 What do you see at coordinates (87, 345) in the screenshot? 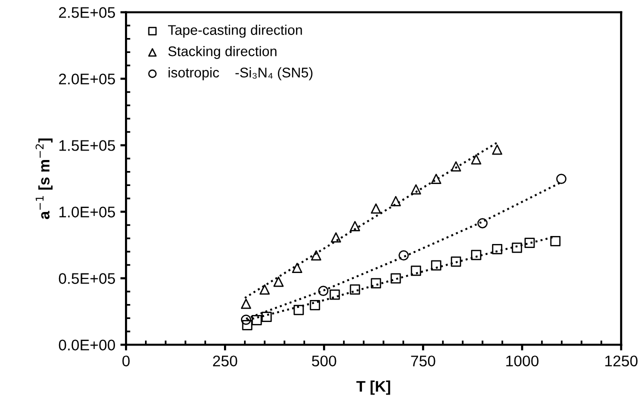
I see `y-tick-label: 0.0E+00` at bounding box center [87, 345].